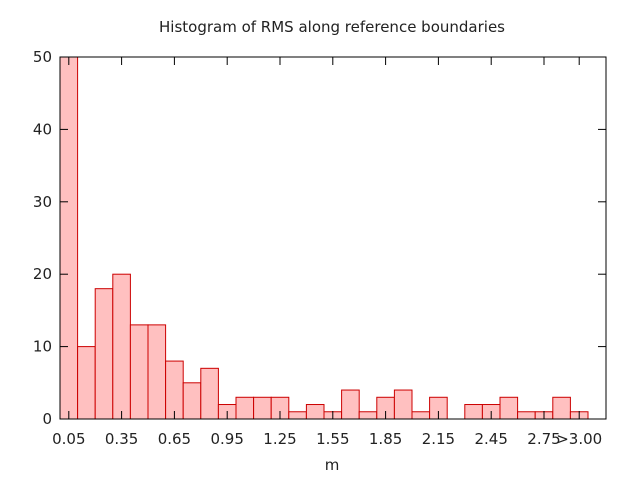 Image resolution: width=640 pixels, height=480 pixels. What do you see at coordinates (332, 439) in the screenshot?
I see `x-tick-label: 1.55` at bounding box center [332, 439].